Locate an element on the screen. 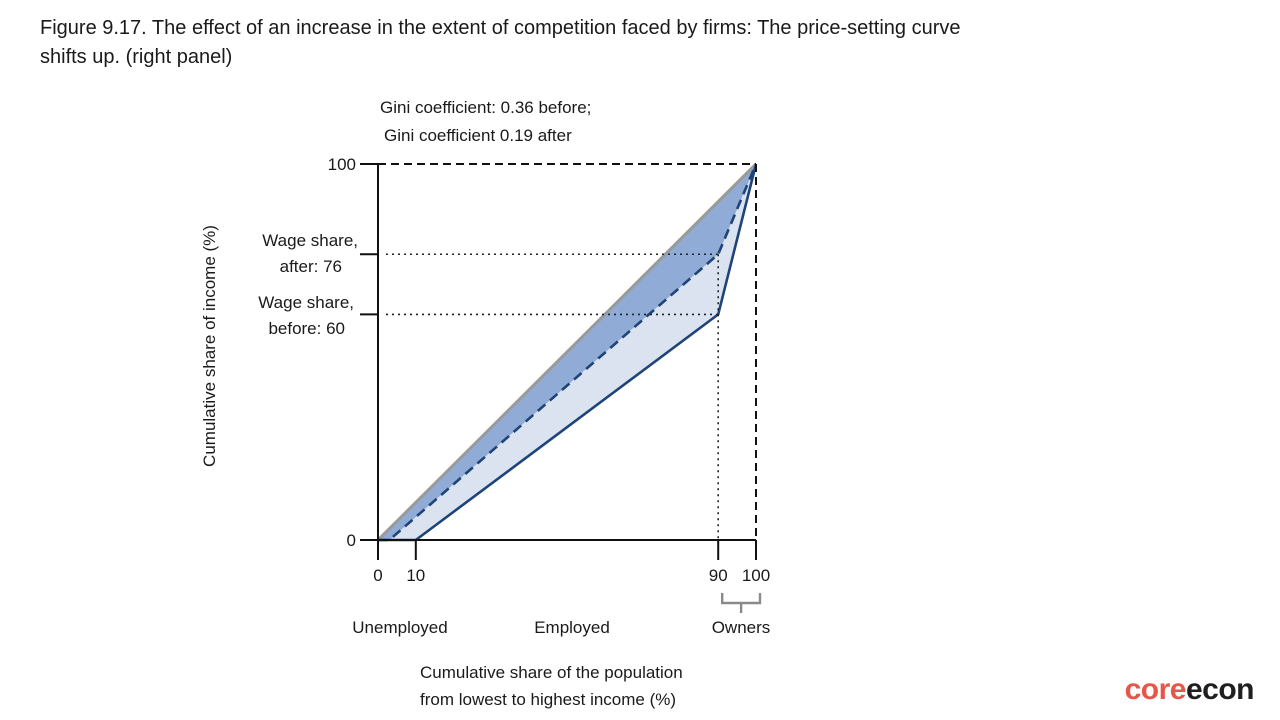  group-label-owners: Owners is located at coordinates (741, 627).